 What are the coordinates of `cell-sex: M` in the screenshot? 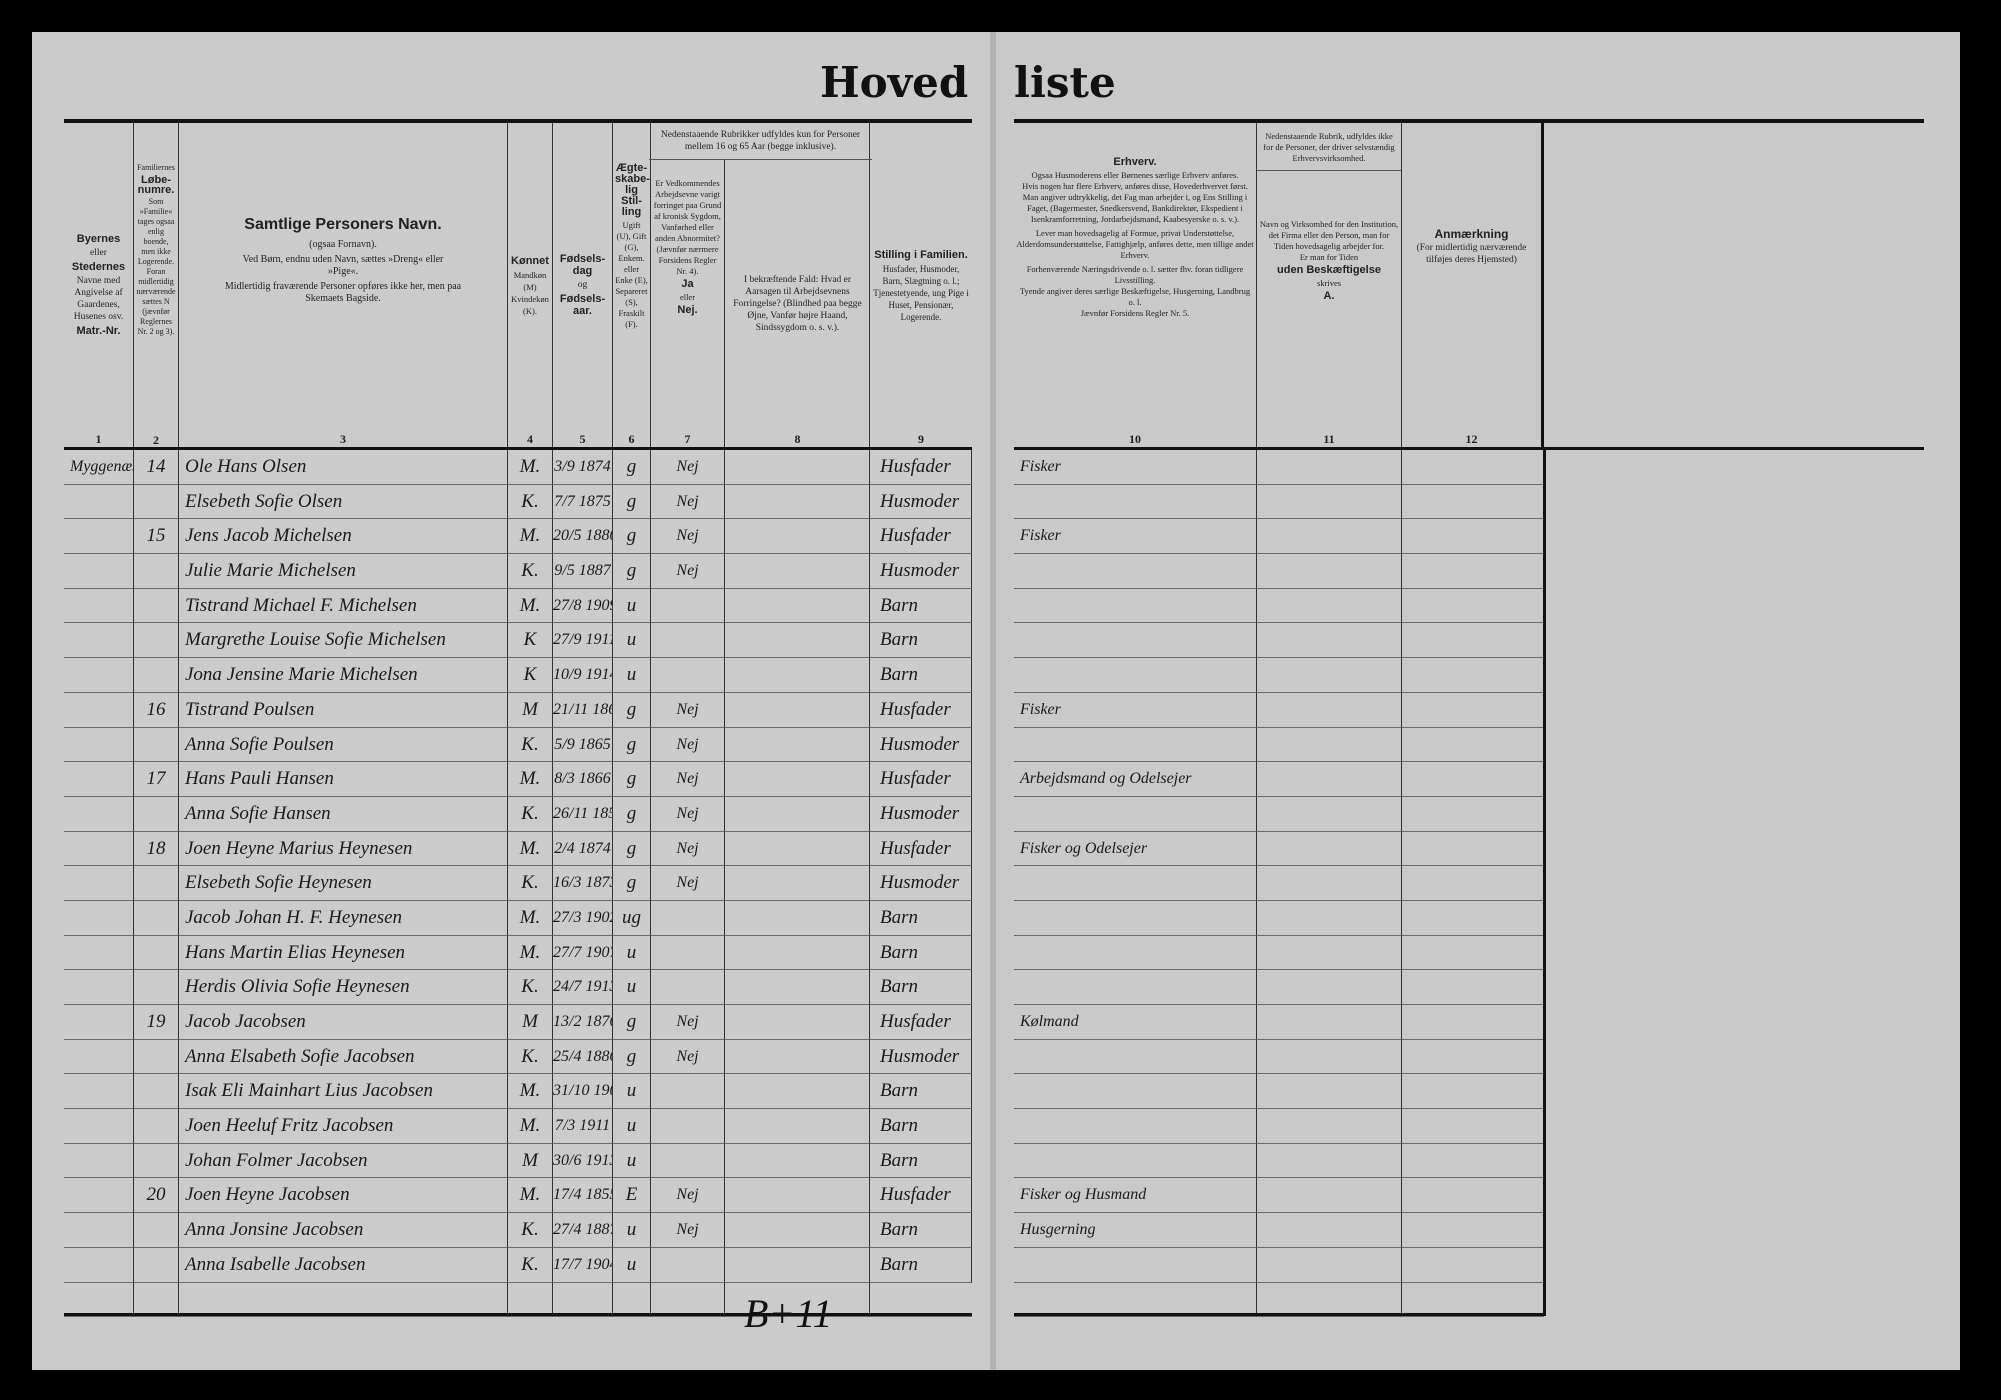 It's located at (530, 1022).